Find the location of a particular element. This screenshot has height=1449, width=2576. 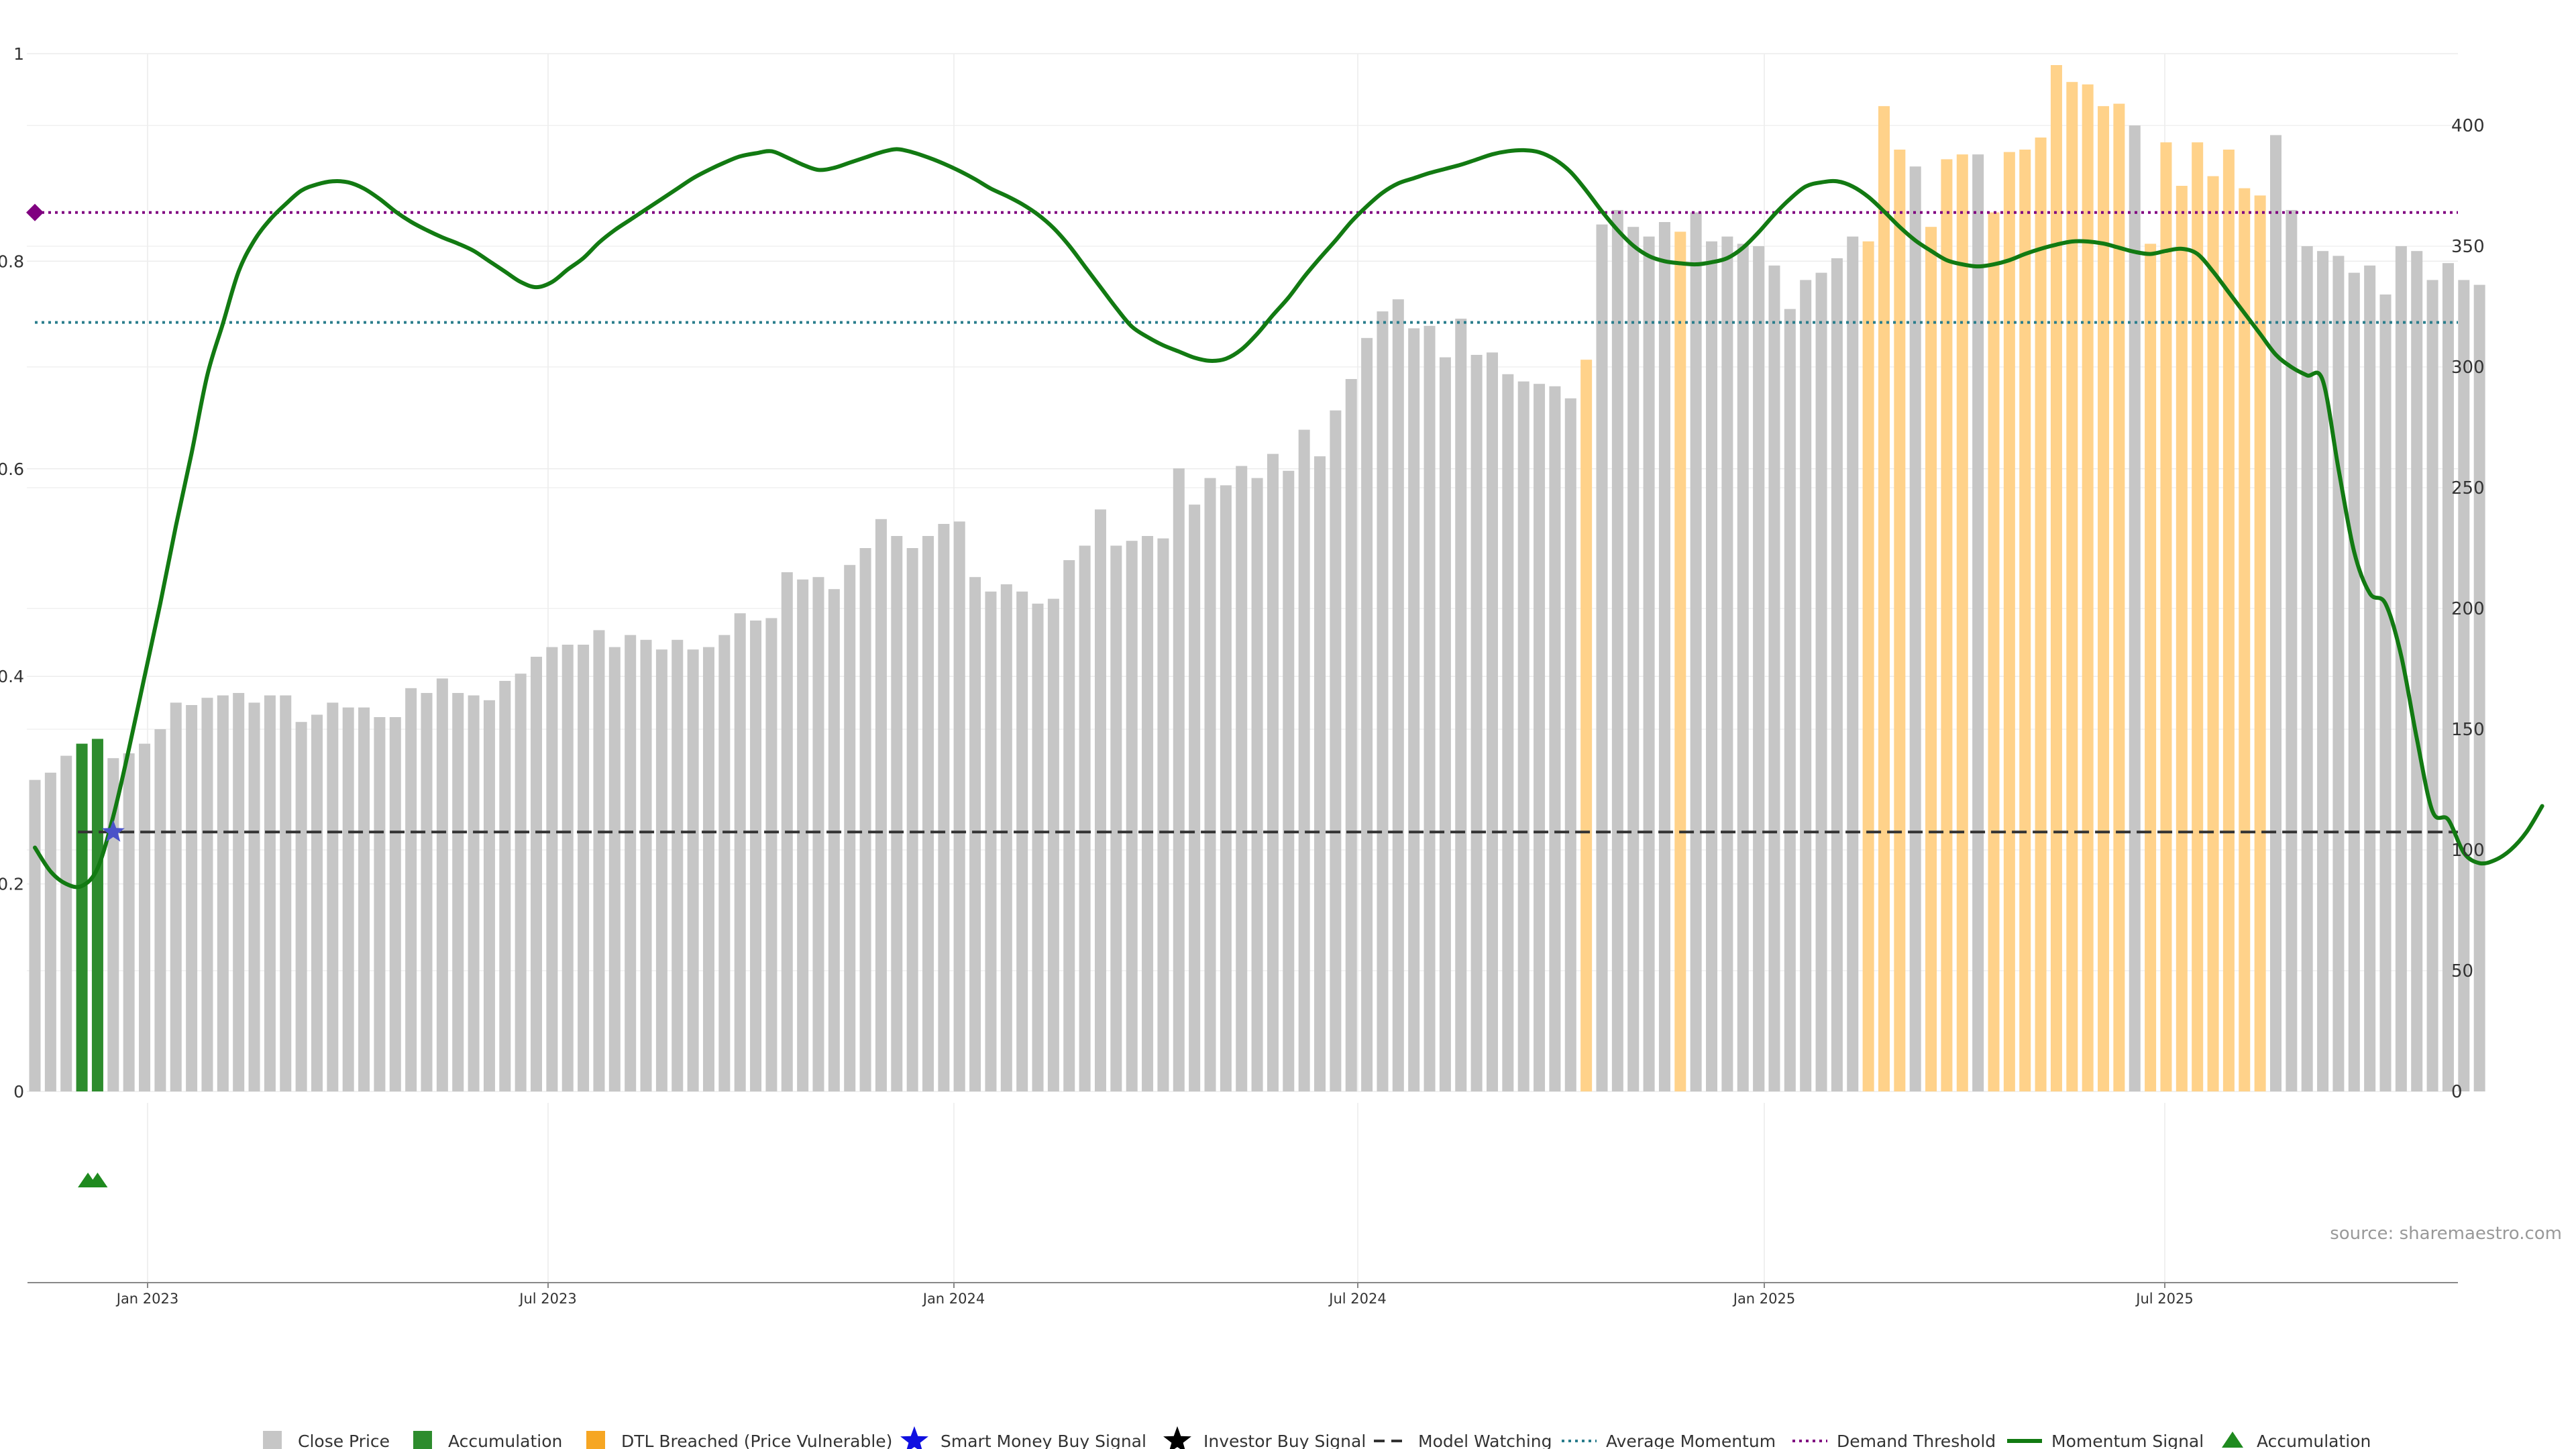

y-right-tick-label: 300 is located at coordinates (2468, 368).